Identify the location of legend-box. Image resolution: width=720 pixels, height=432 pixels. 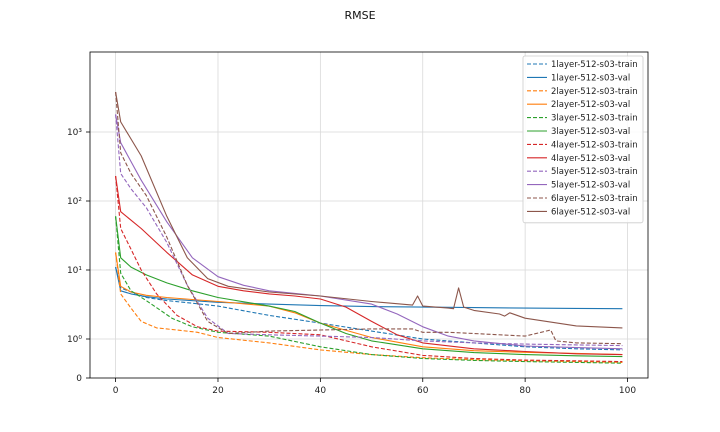
(583, 139).